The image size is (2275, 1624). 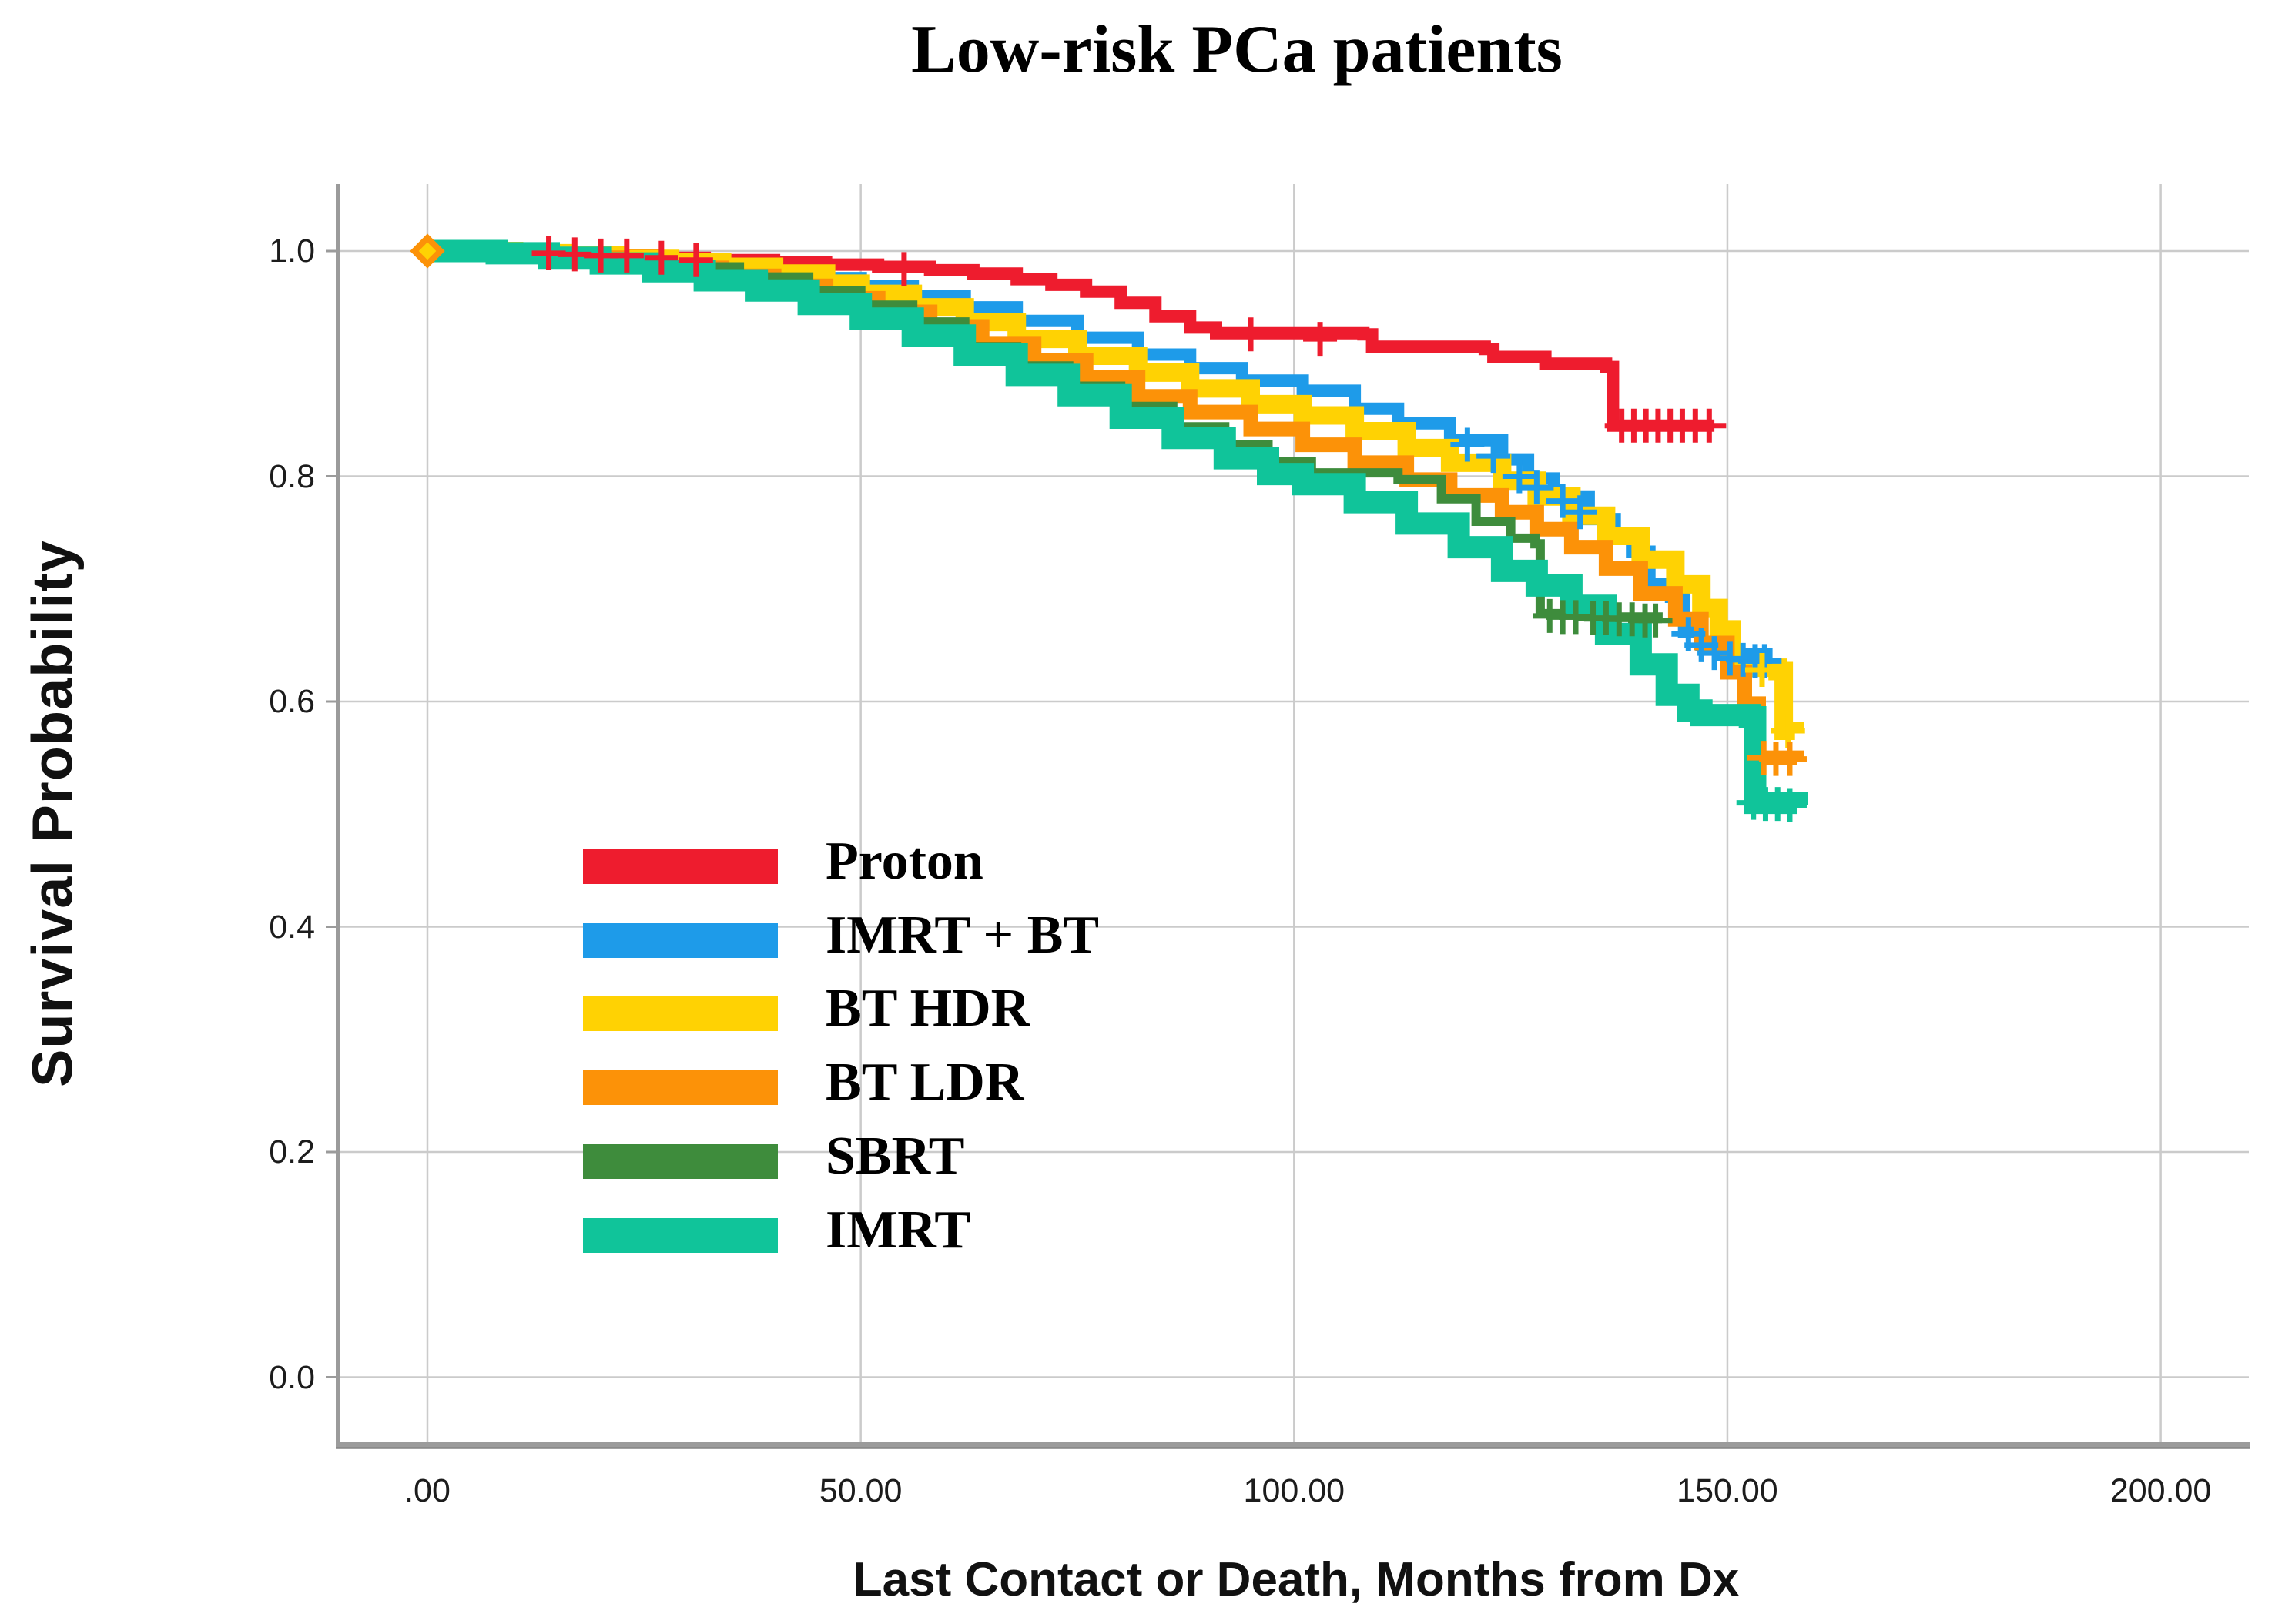 What do you see at coordinates (292, 1377) in the screenshot?
I see `y-tick-label: 0.0` at bounding box center [292, 1377].